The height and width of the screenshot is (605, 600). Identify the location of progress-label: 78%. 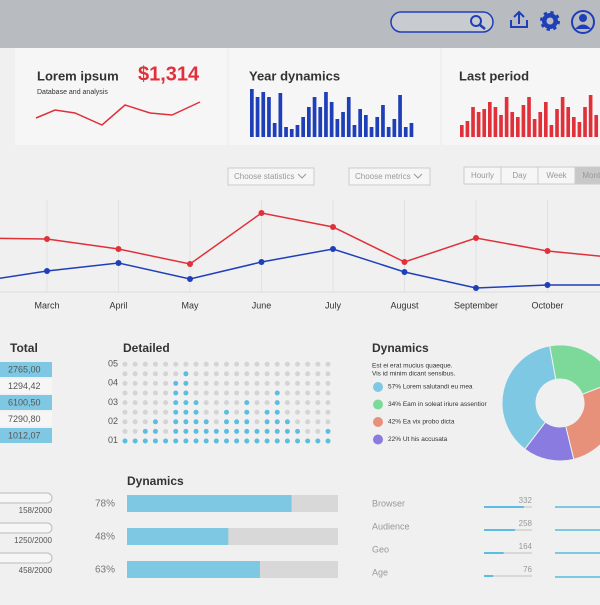
(105, 504).